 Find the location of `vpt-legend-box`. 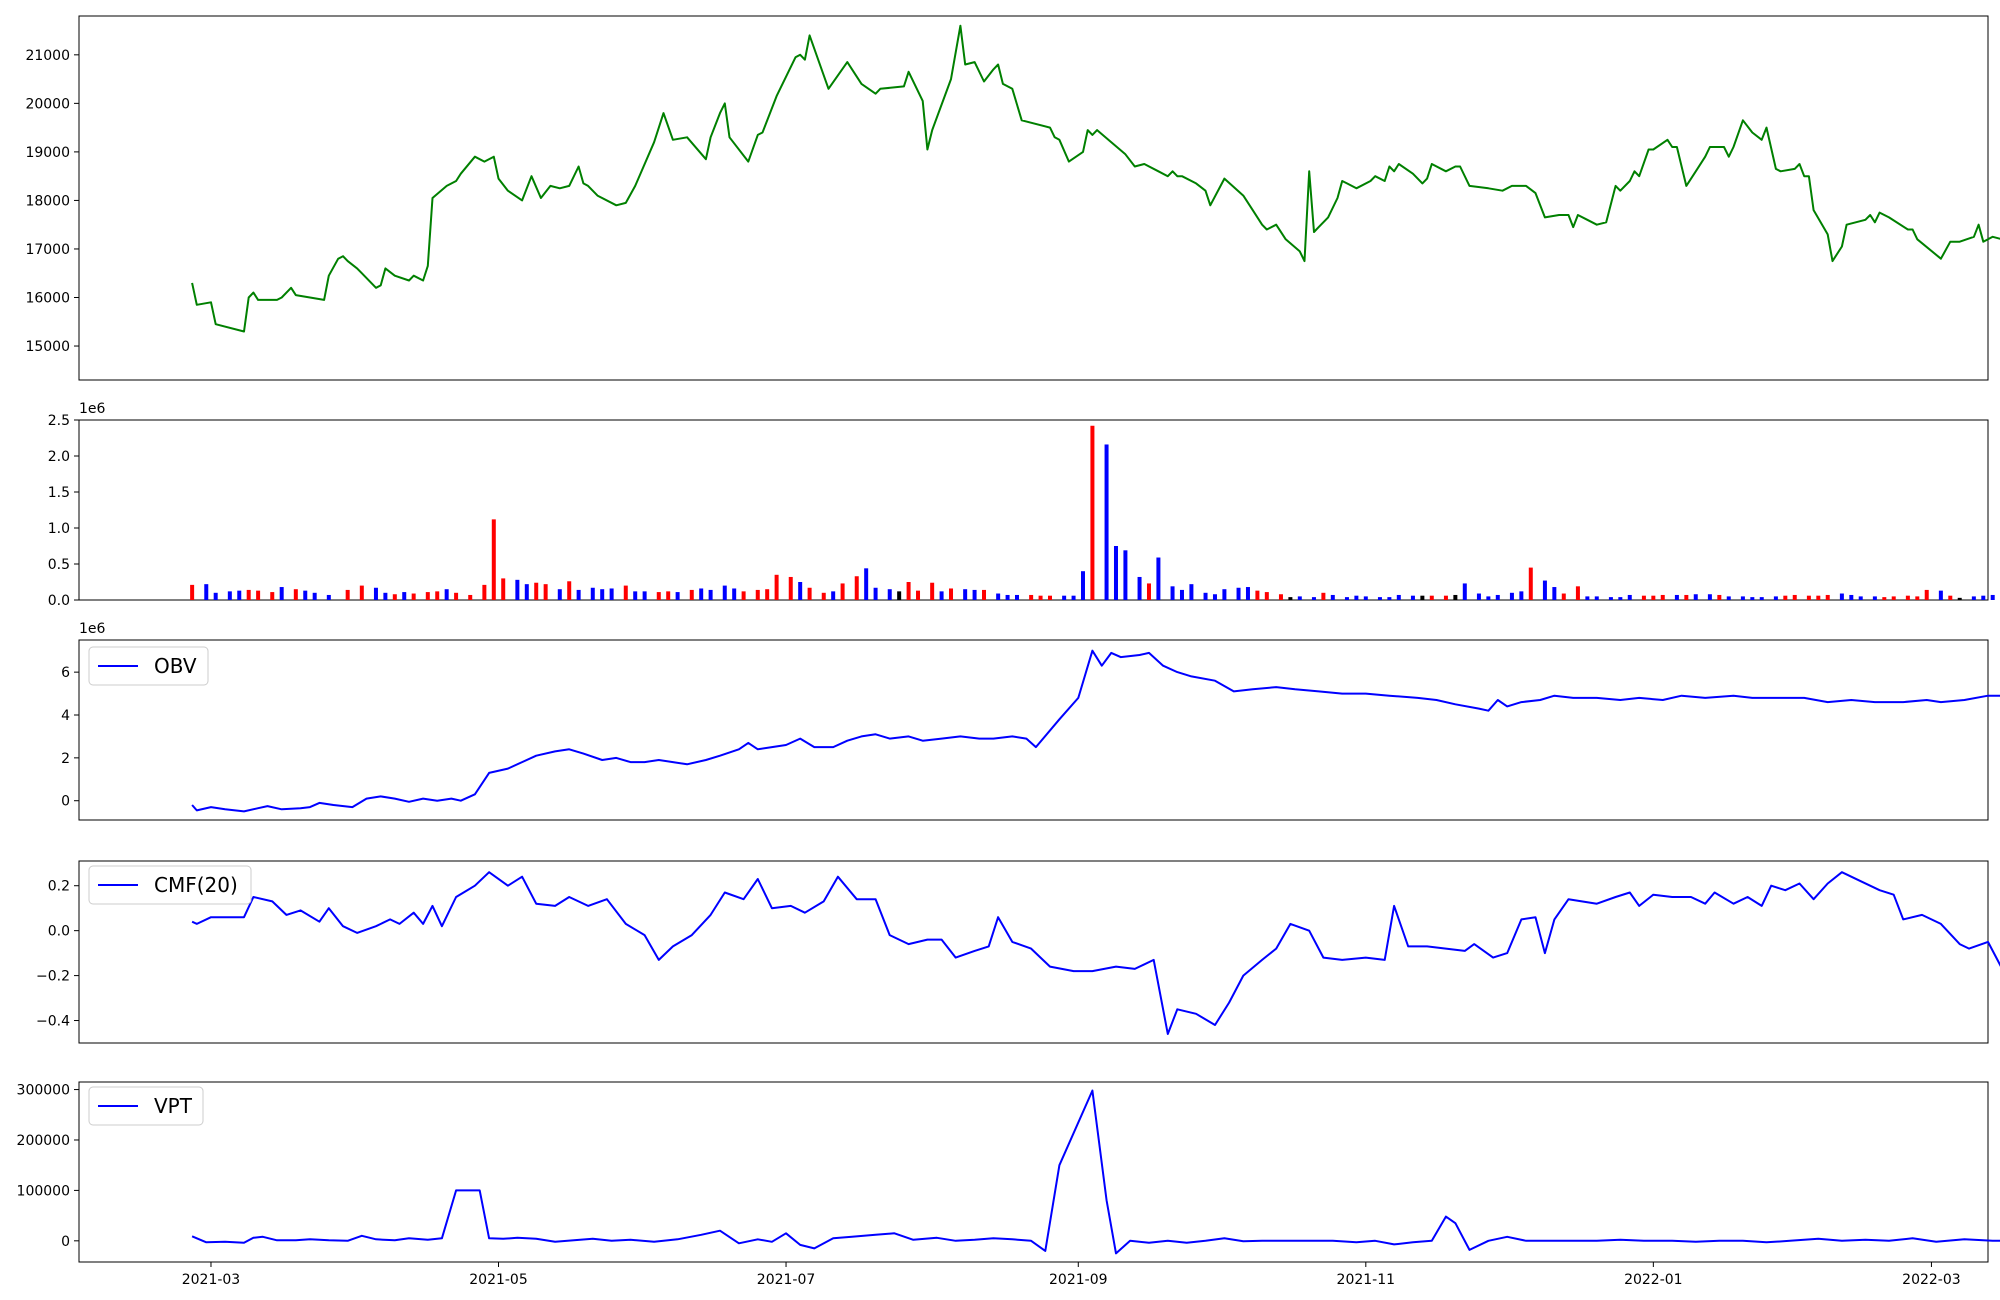

vpt-legend-box is located at coordinates (146, 1106).